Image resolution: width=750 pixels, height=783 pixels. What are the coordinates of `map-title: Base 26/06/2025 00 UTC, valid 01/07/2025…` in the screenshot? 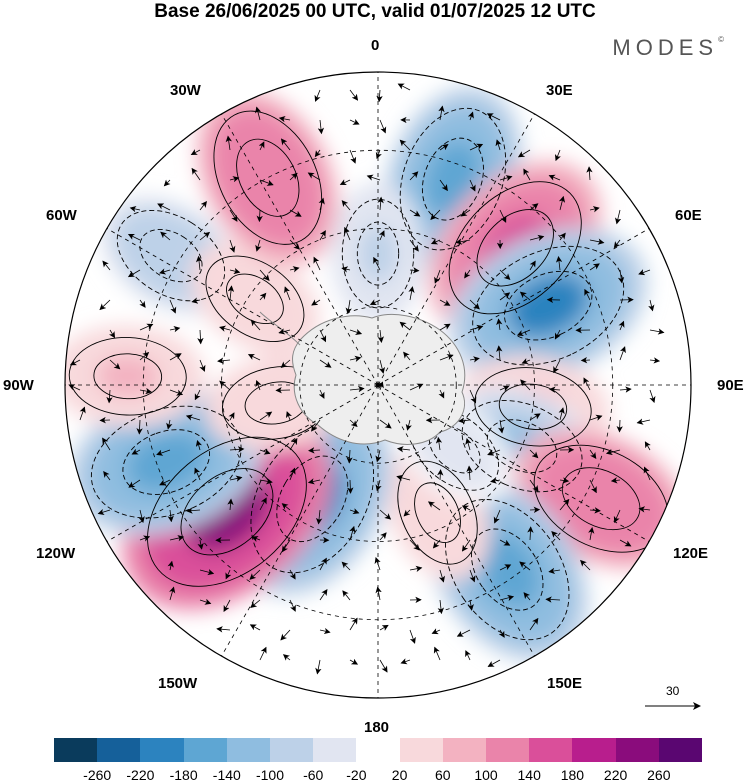 It's located at (375, 11).